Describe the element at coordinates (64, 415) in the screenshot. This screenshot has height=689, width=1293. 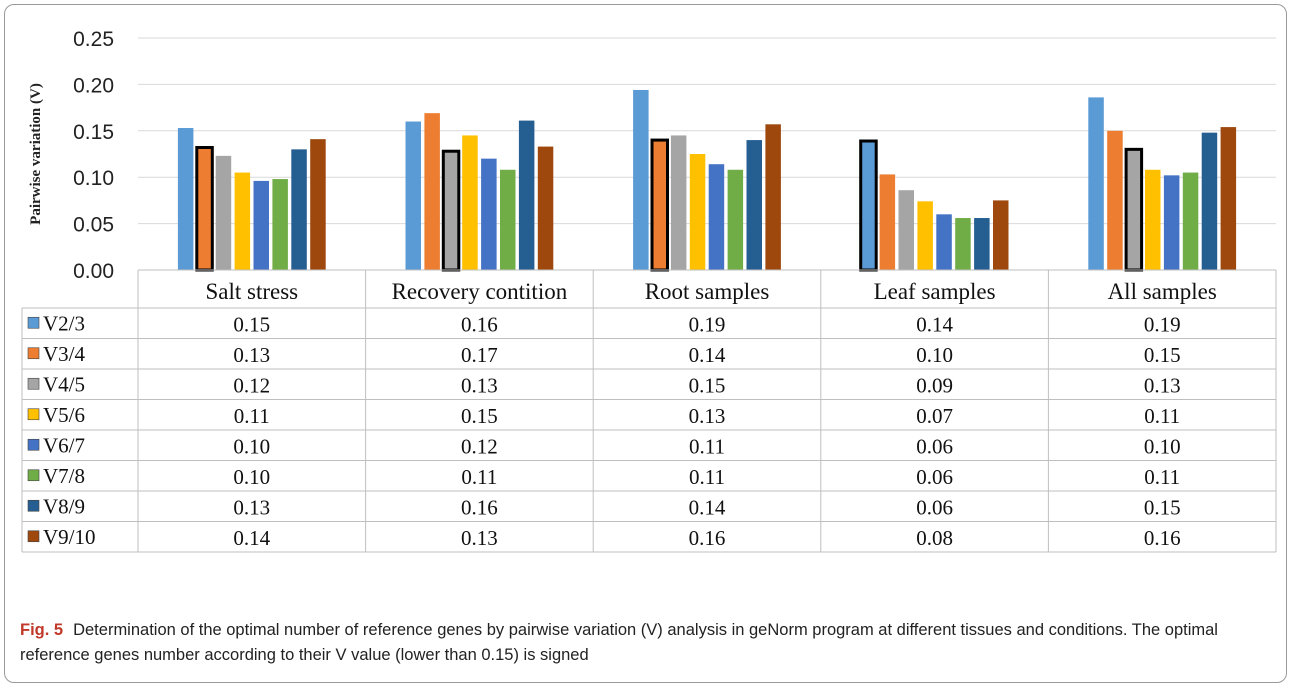
I see `legend-label: V5/6` at that location.